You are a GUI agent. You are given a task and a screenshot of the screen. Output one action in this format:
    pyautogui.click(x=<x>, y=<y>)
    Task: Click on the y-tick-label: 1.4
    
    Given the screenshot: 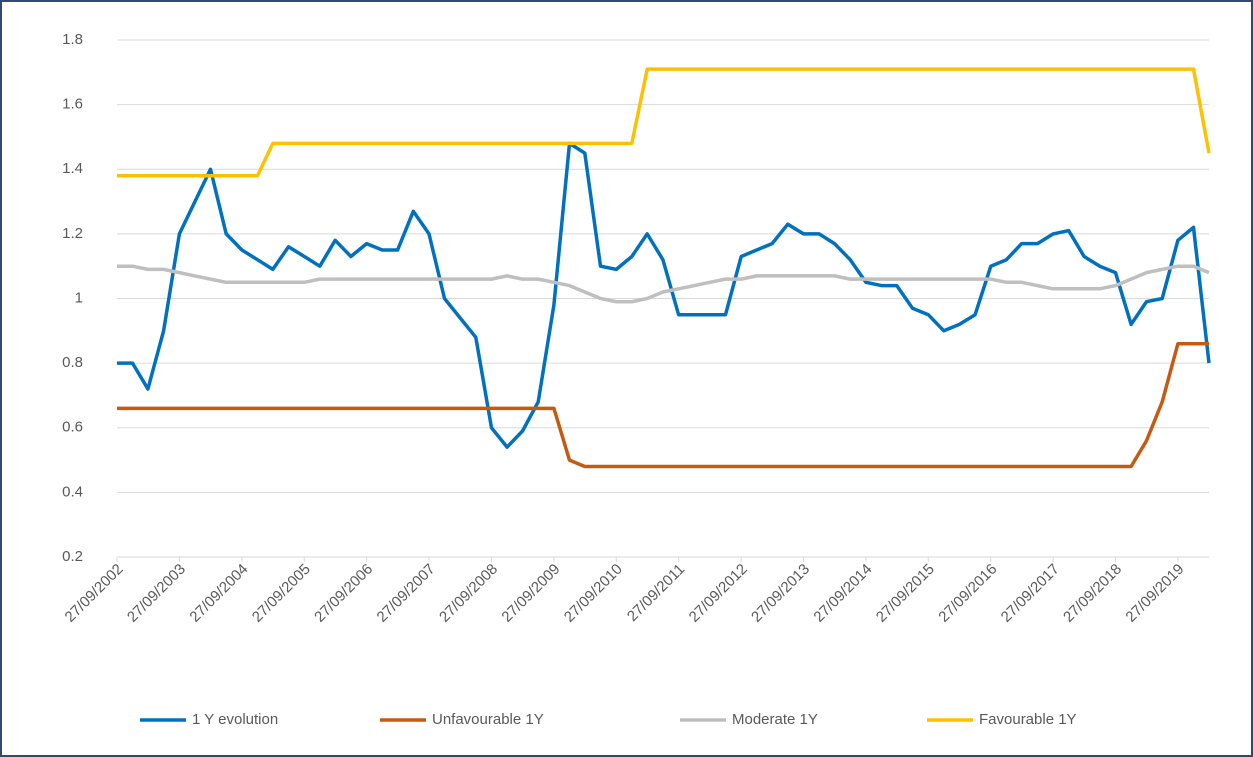 What is the action you would take?
    pyautogui.click(x=72, y=168)
    